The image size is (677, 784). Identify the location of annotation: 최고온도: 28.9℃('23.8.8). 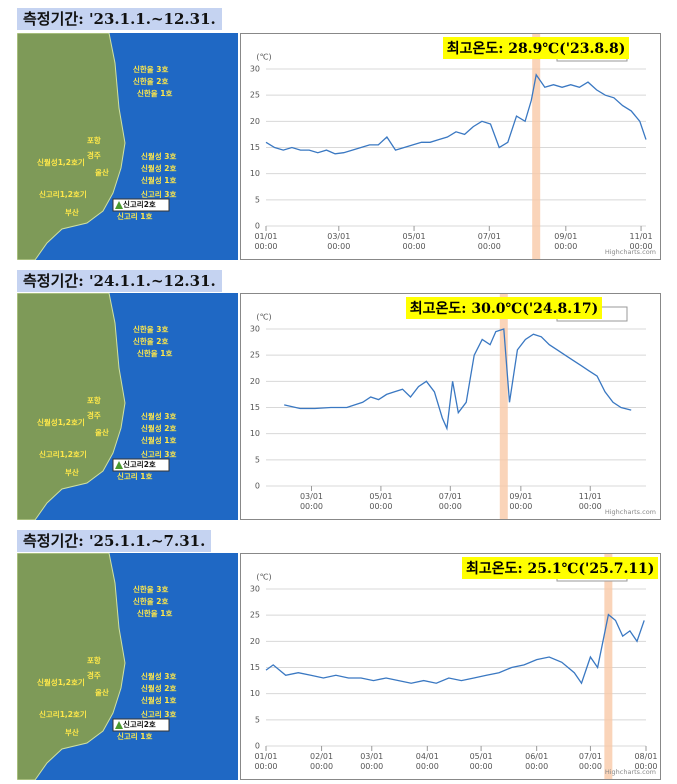
(536, 48).